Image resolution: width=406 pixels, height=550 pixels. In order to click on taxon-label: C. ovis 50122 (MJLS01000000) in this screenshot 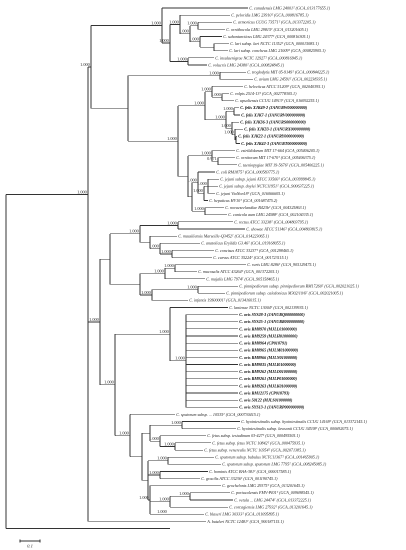, I will do `click(266, 400)`.